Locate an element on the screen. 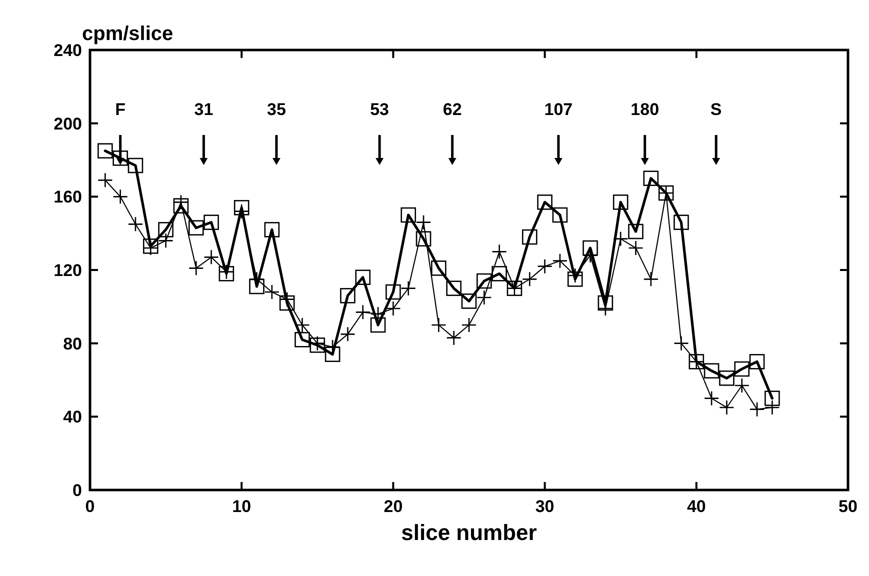 The width and height of the screenshot is (869, 576). annotation: F is located at coordinates (120, 109).